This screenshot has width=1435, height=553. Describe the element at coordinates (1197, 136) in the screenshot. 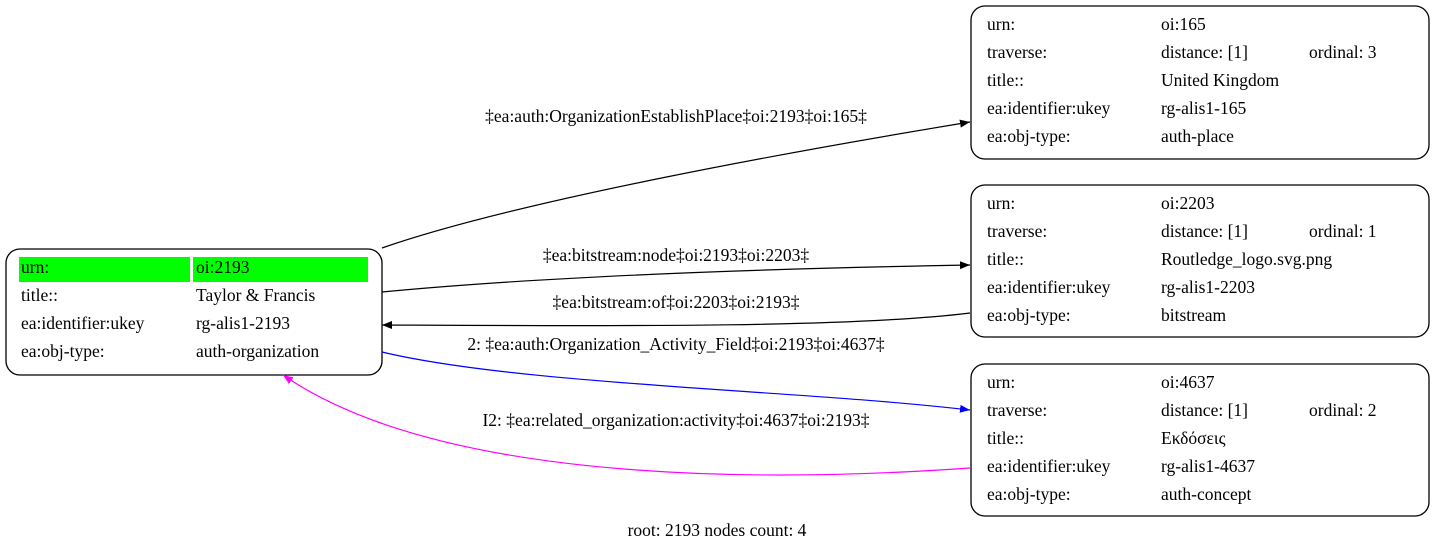

I see `node-field: auth-place` at that location.